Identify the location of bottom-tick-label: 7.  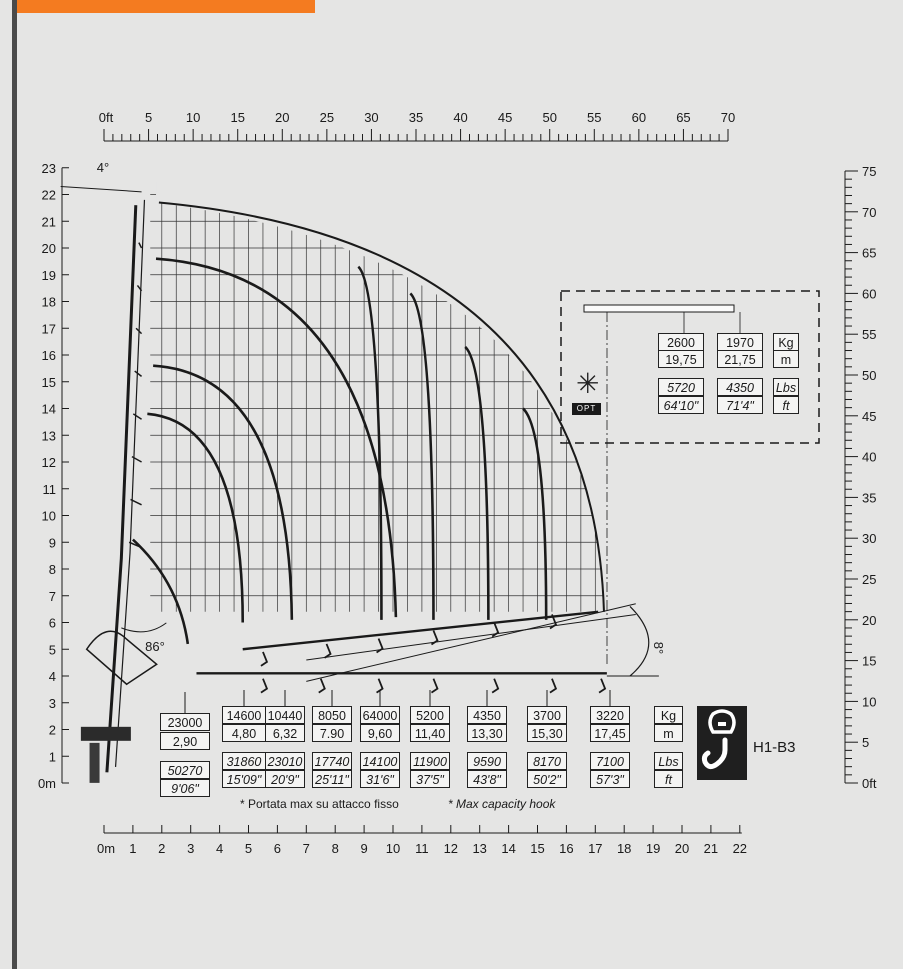
(306, 848).